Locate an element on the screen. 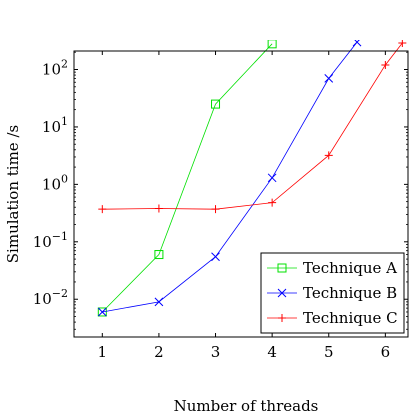 Image resolution: width=420 pixels, height=420 pixels. x-tick-label: 3 is located at coordinates (216, 352).